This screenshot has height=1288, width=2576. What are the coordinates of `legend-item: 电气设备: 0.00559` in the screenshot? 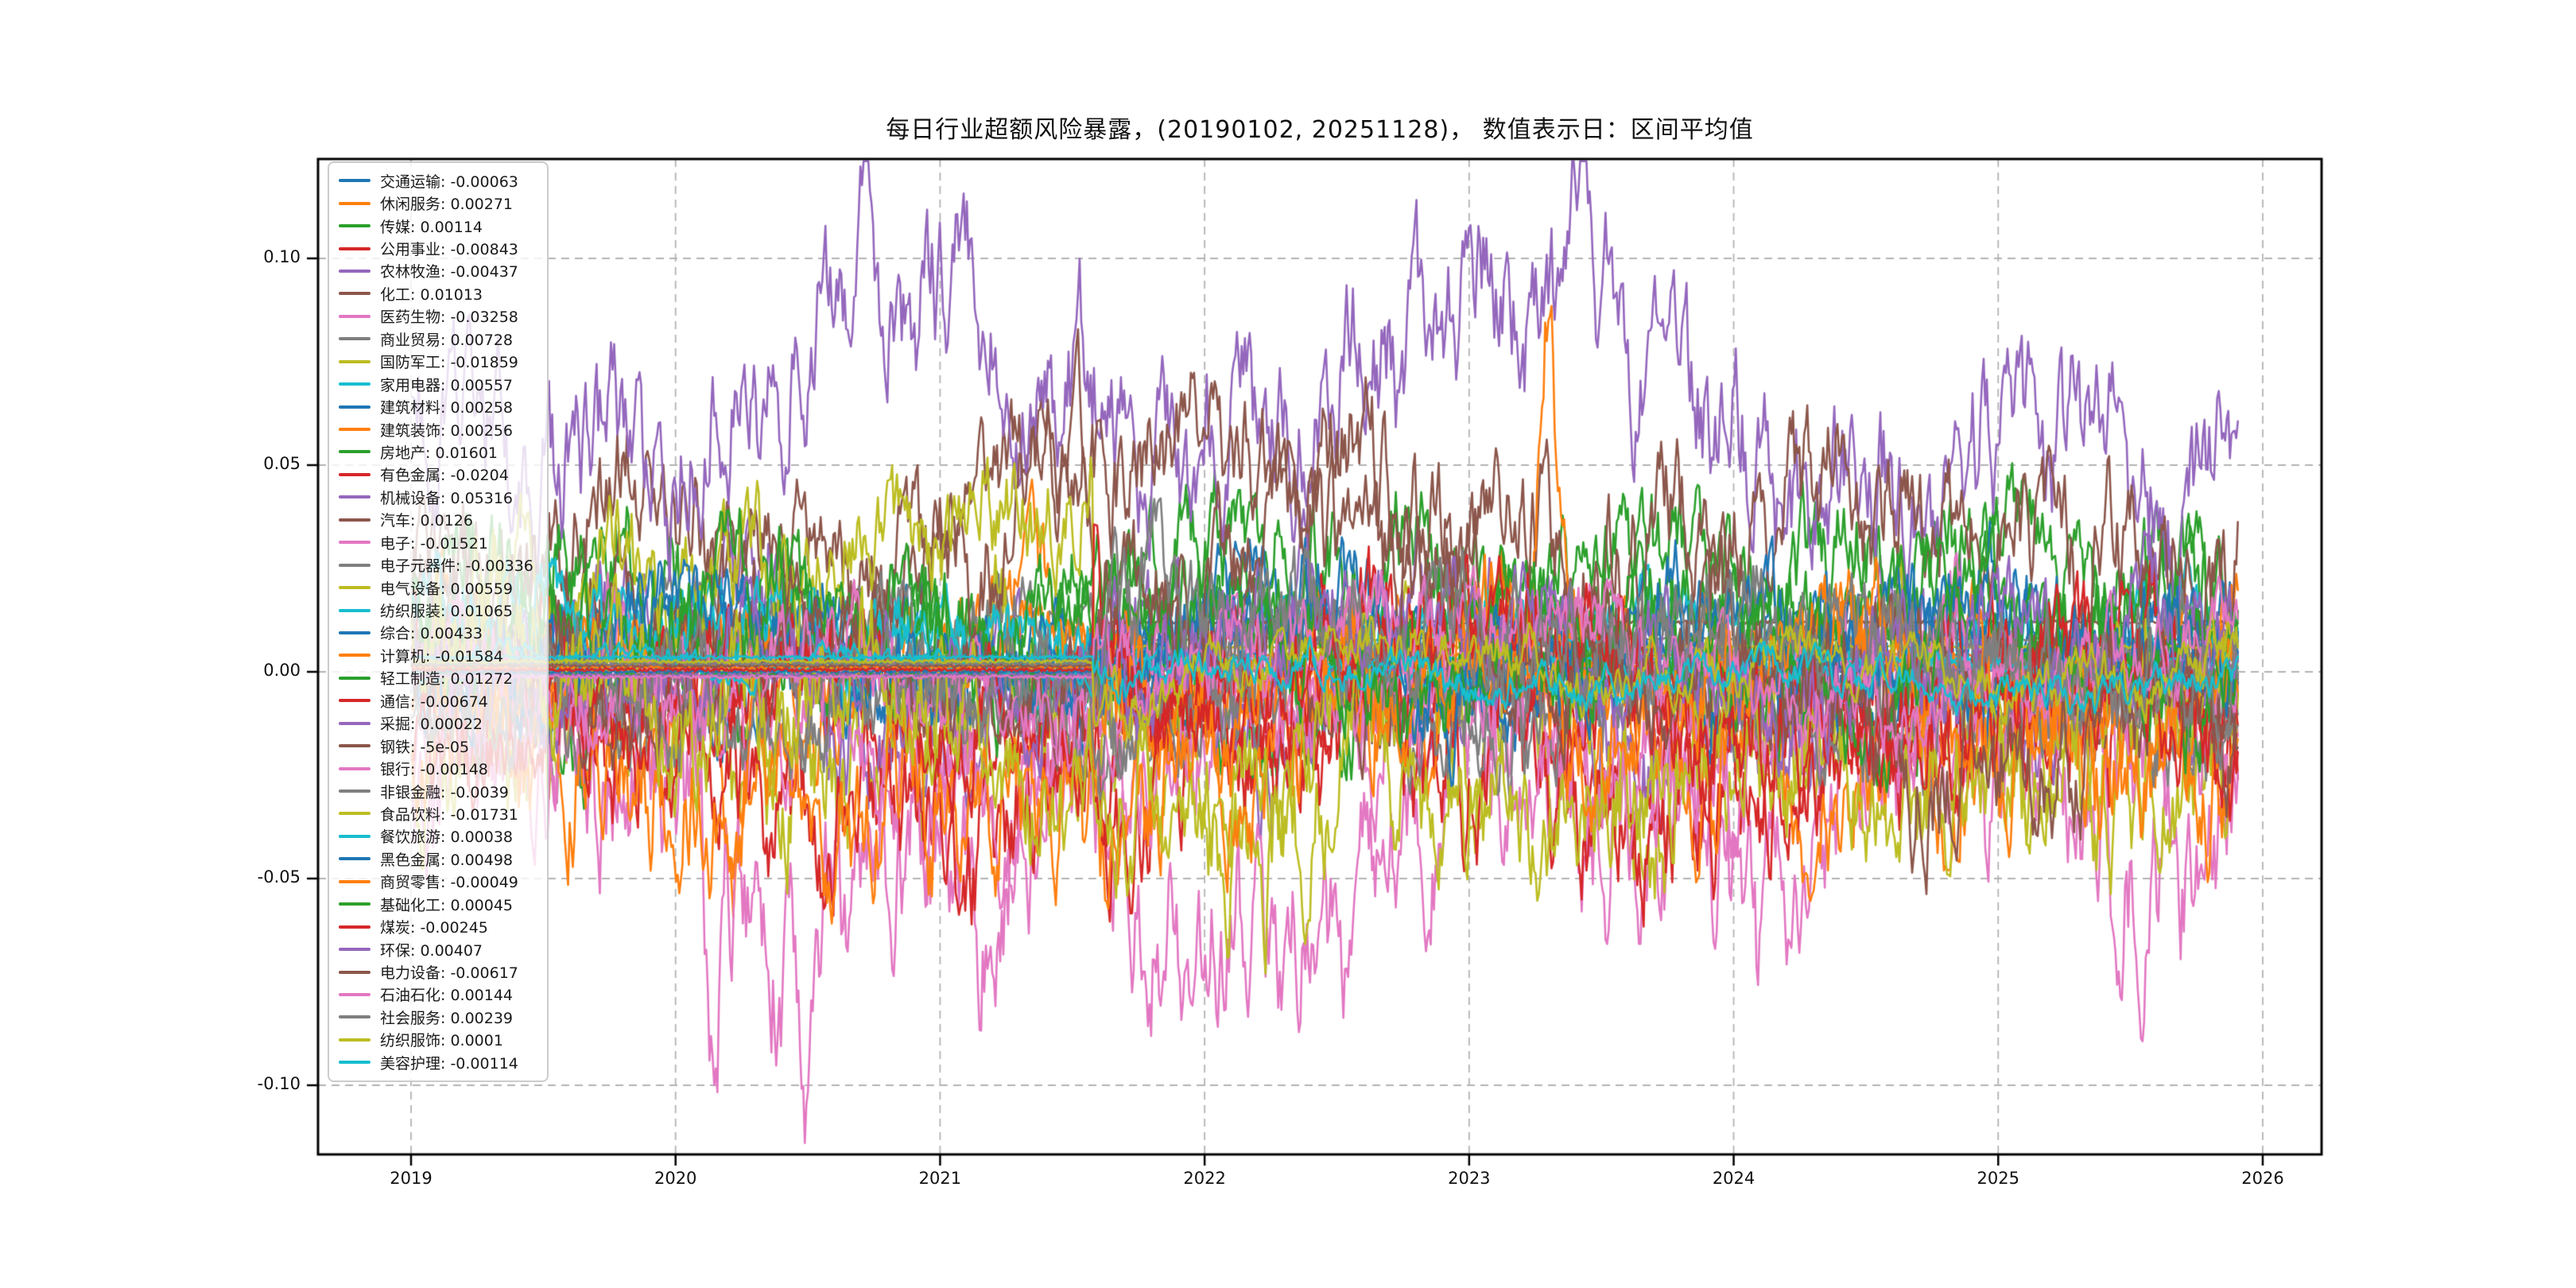 It's located at (441, 587).